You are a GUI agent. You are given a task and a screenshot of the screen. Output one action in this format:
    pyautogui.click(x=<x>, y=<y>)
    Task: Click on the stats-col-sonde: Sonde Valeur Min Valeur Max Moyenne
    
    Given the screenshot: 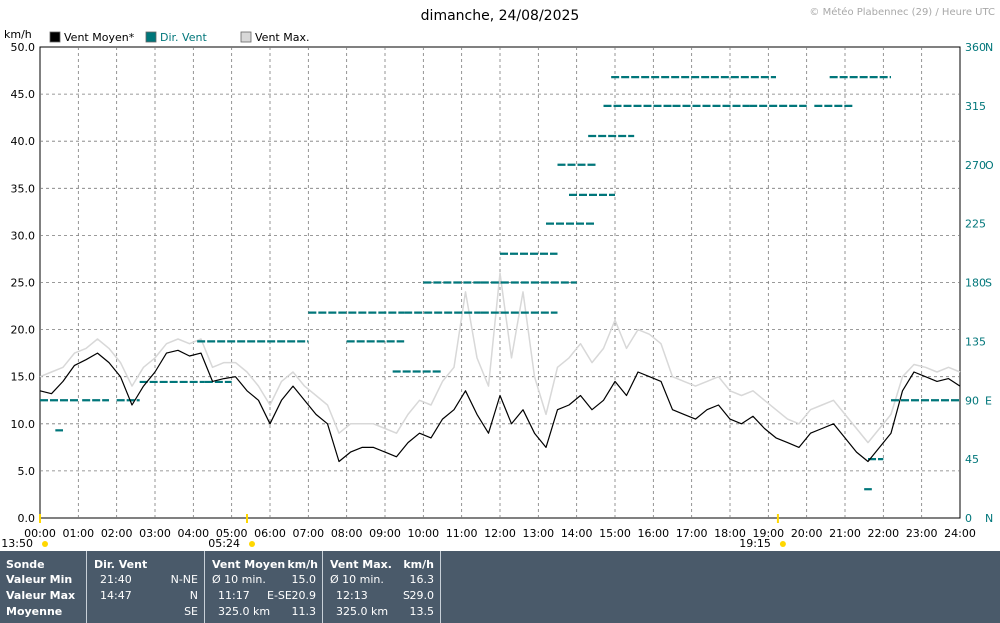 What is the action you would take?
    pyautogui.click(x=43, y=587)
    